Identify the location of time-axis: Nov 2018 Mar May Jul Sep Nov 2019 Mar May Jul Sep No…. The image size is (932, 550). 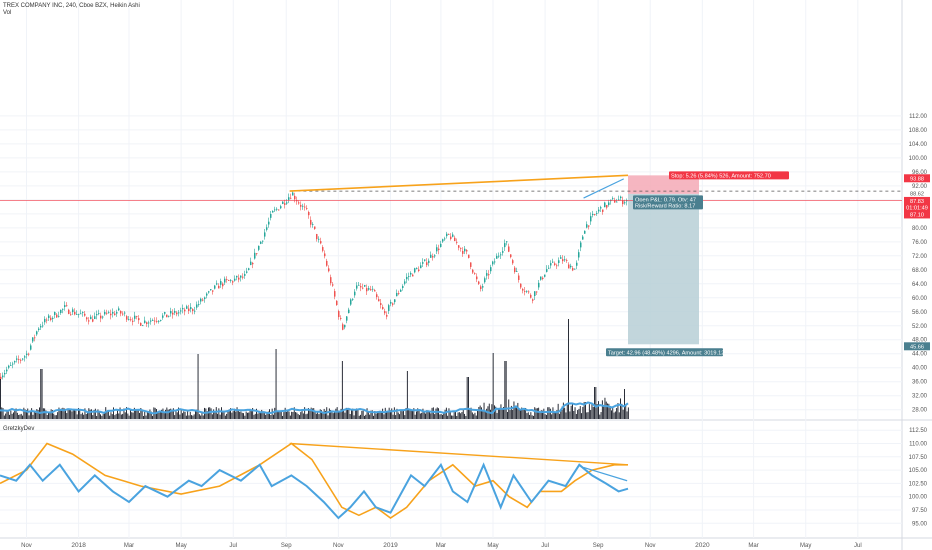
(441, 545).